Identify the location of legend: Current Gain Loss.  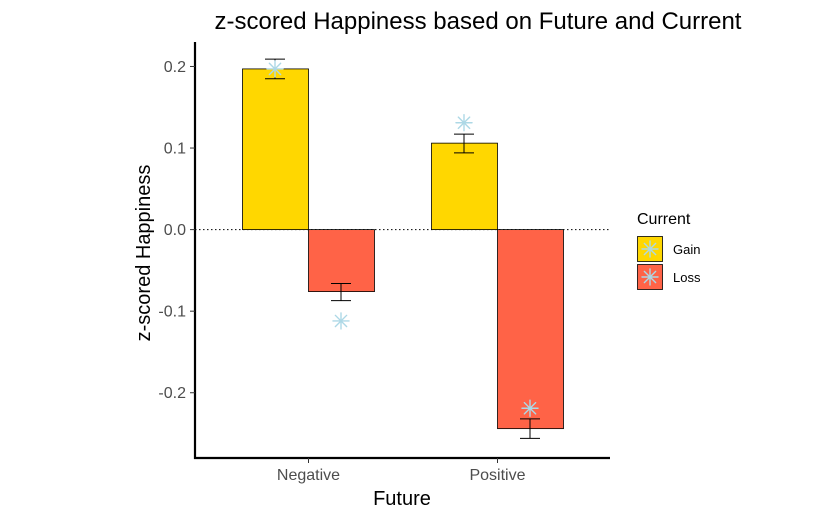
(669, 250).